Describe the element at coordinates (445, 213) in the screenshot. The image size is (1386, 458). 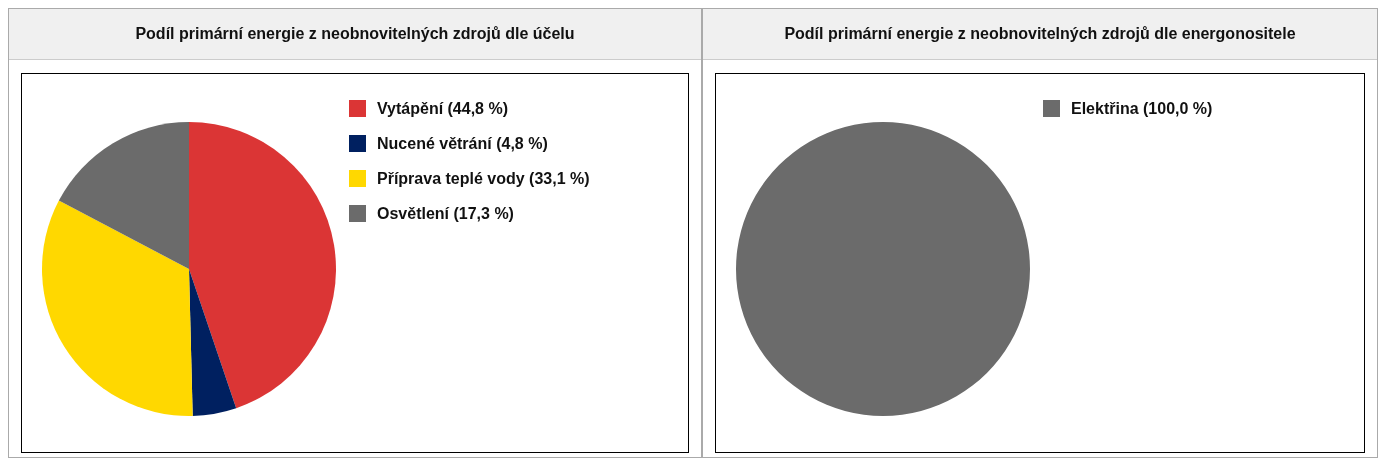
I see `legend-label: Osvětlení (17,3 %)` at that location.